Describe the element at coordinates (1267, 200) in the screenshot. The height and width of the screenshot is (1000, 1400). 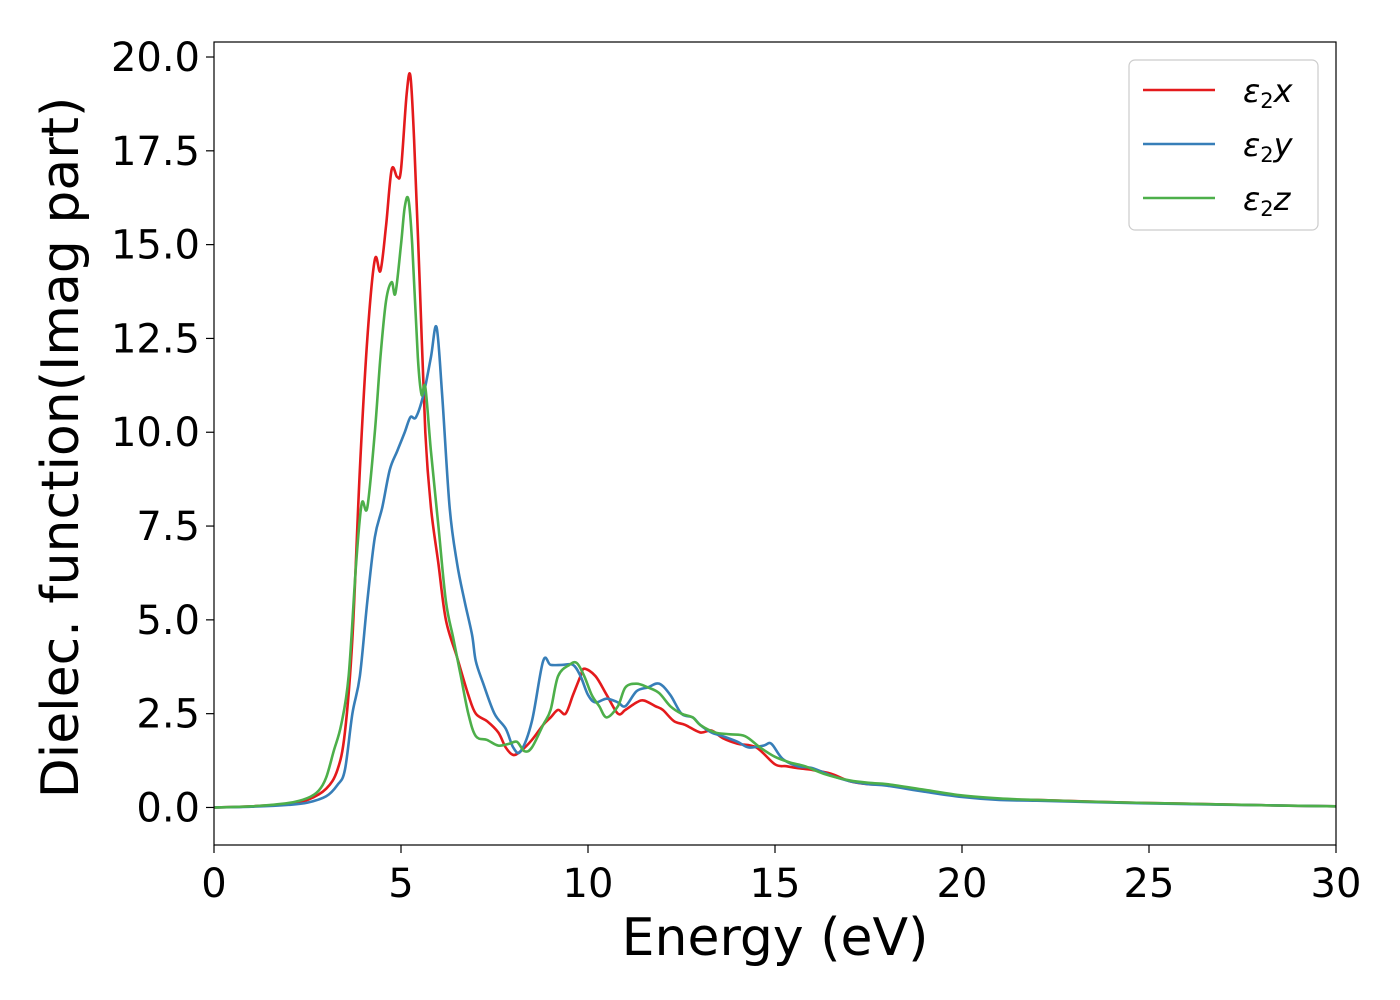
I see `legend-label-z: ε2z` at that location.